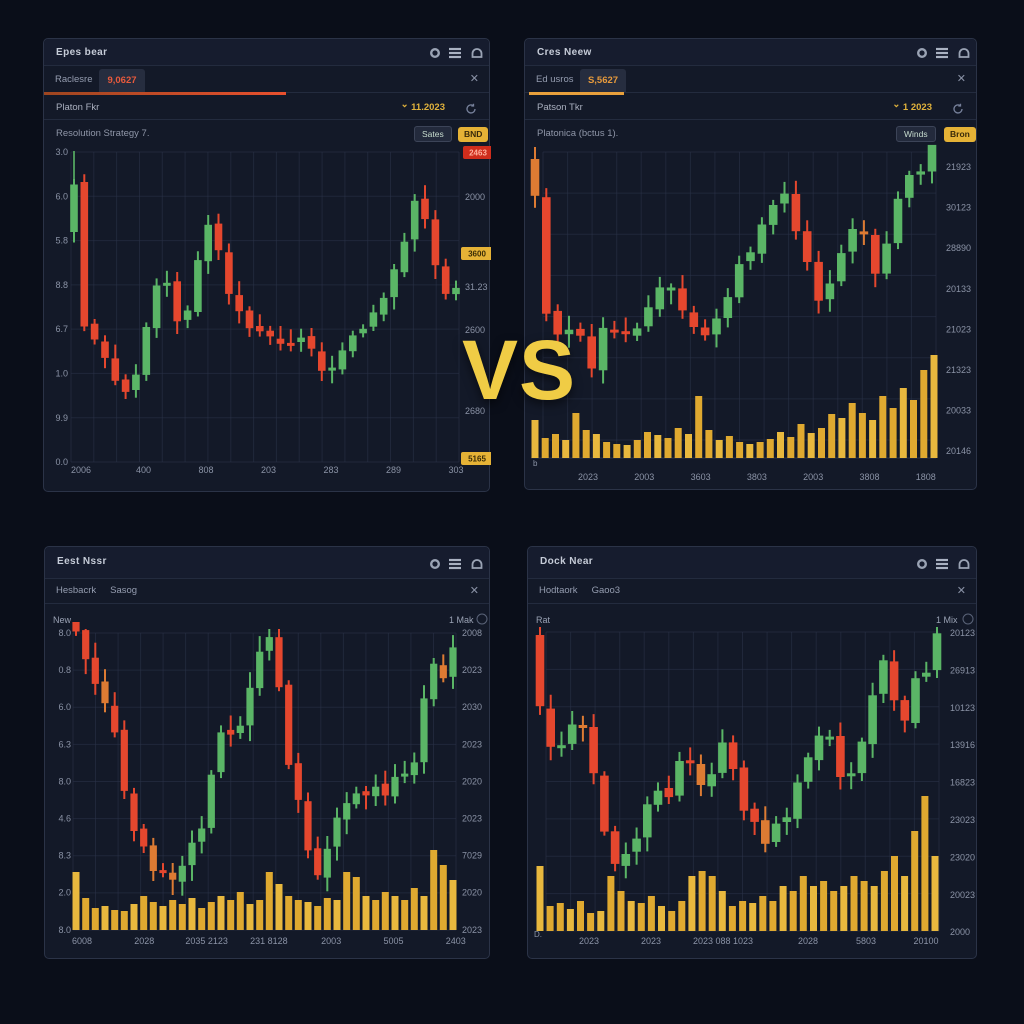 The height and width of the screenshot is (1024, 1024). I want to click on svg-text: 4.6, so click(64, 819).